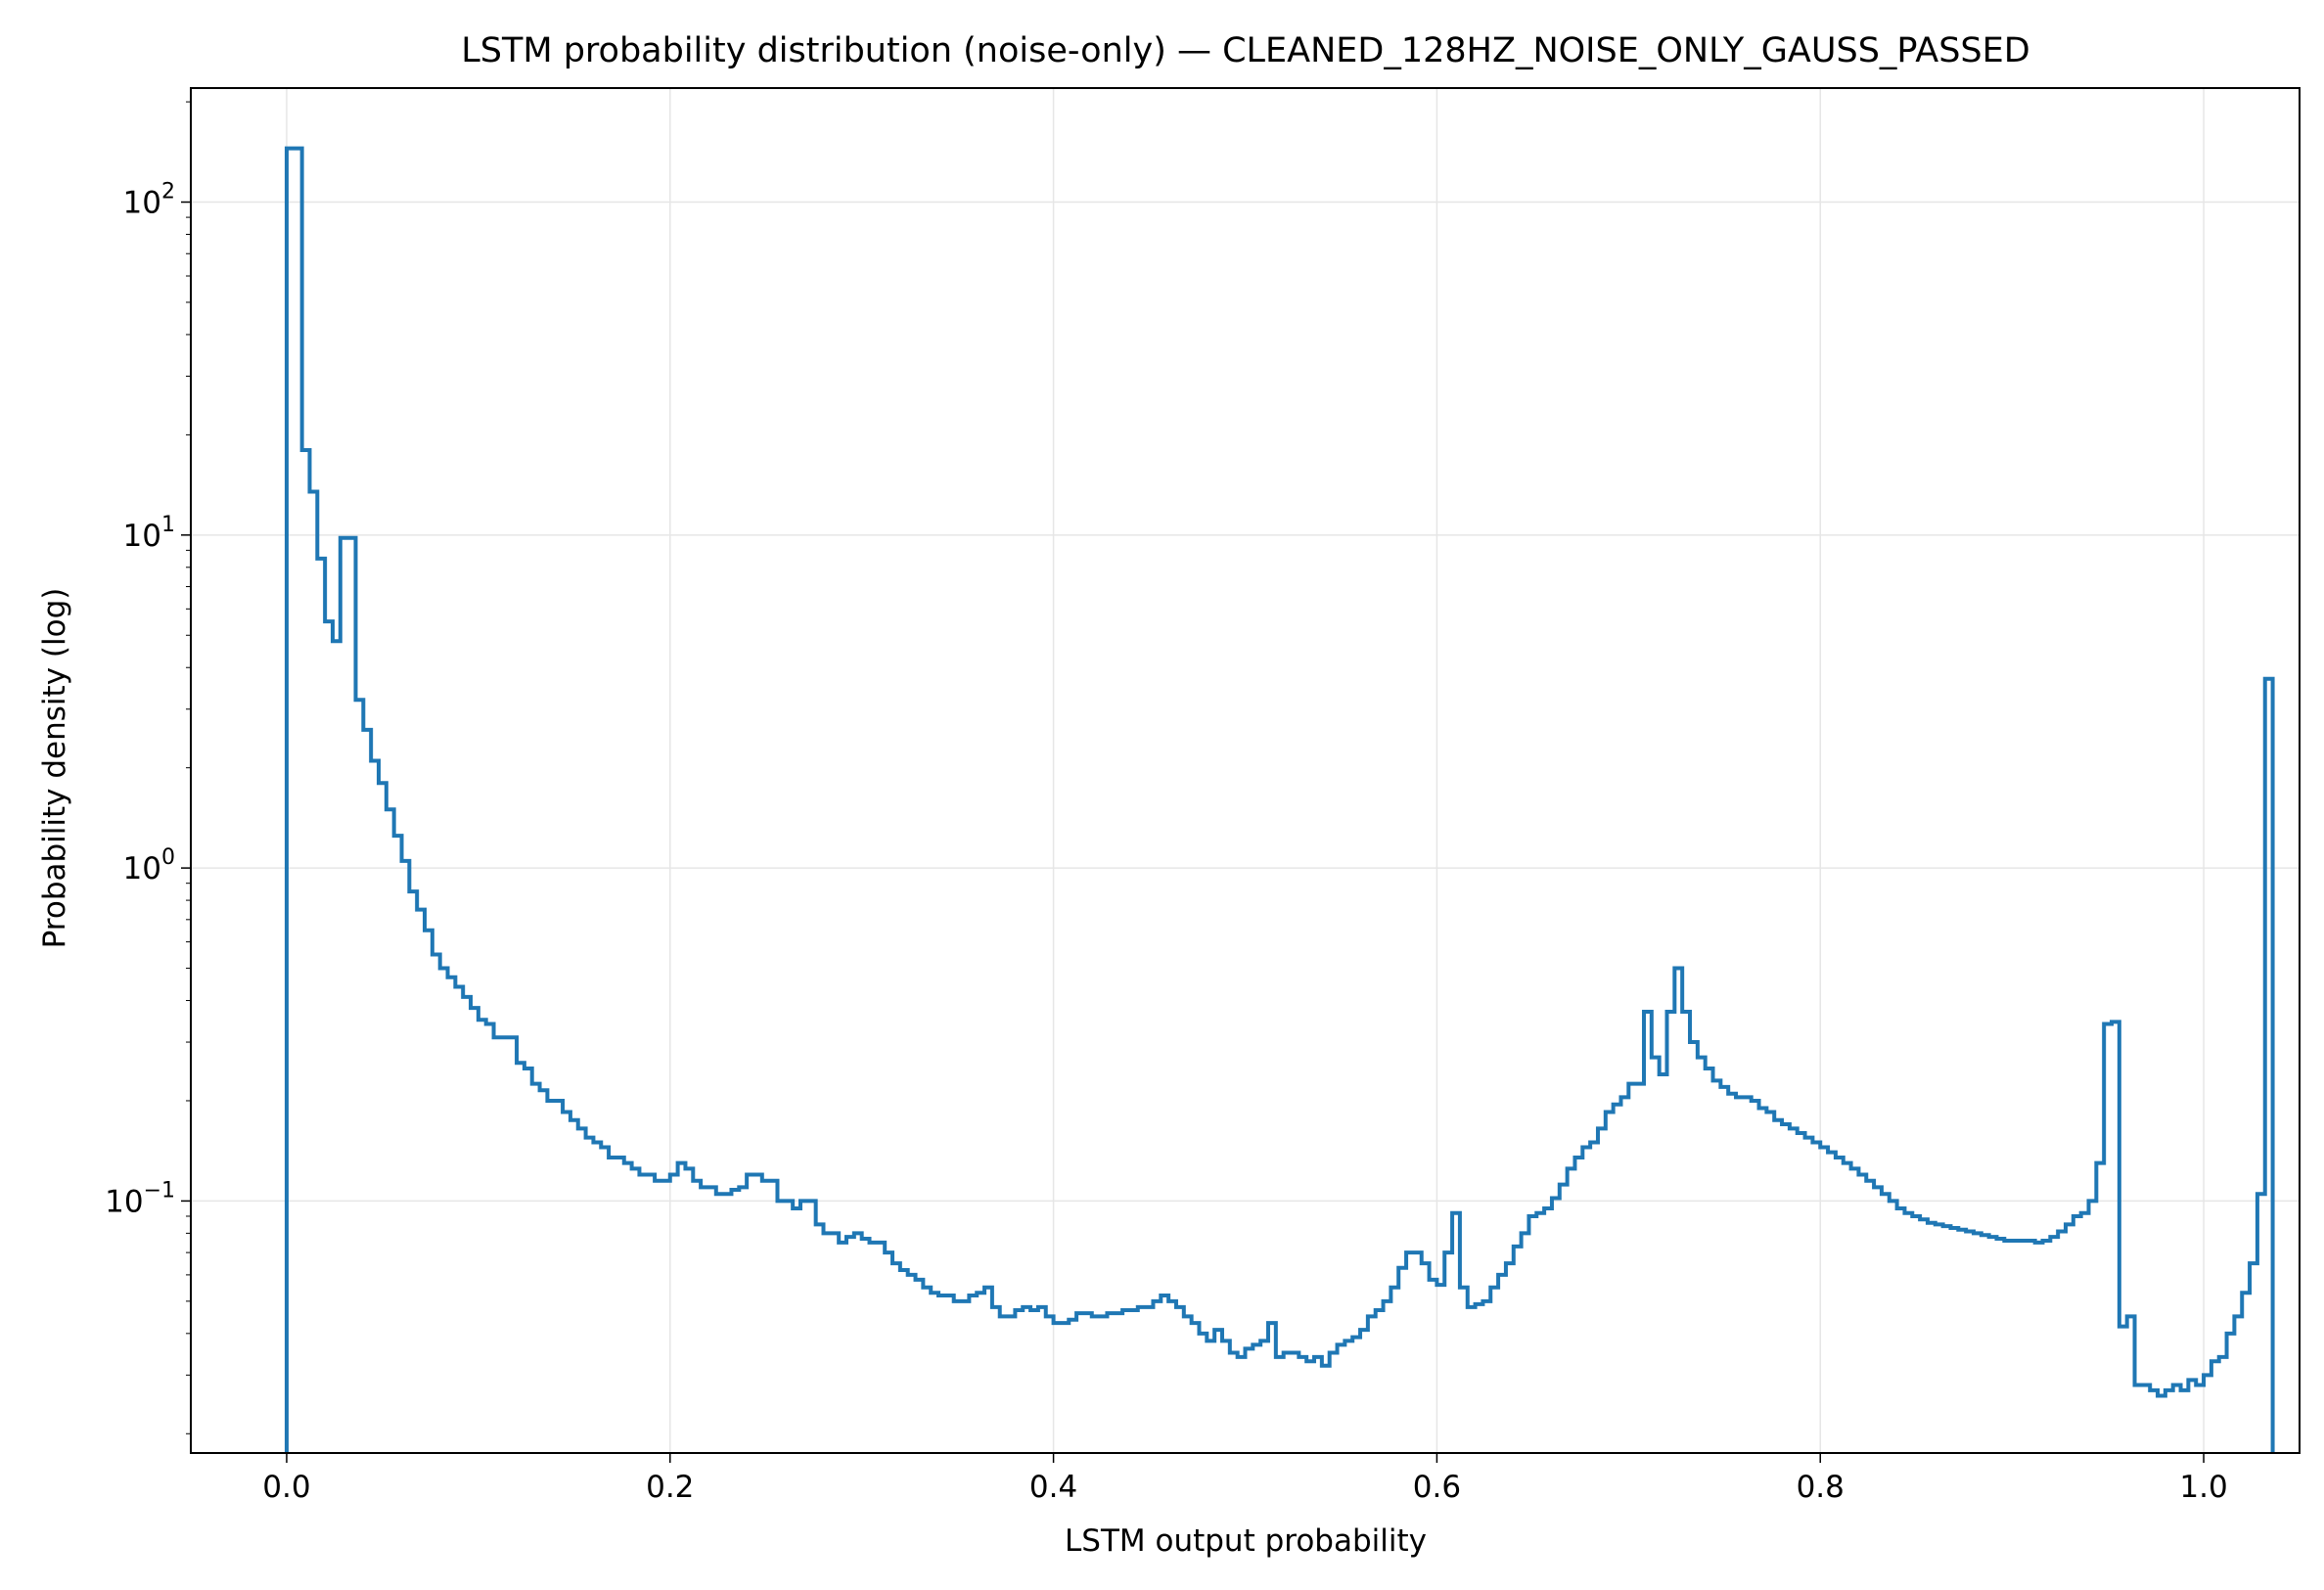 Image resolution: width=2324 pixels, height=1590 pixels. I want to click on x-tick-label: 1.0, so click(2203, 1488).